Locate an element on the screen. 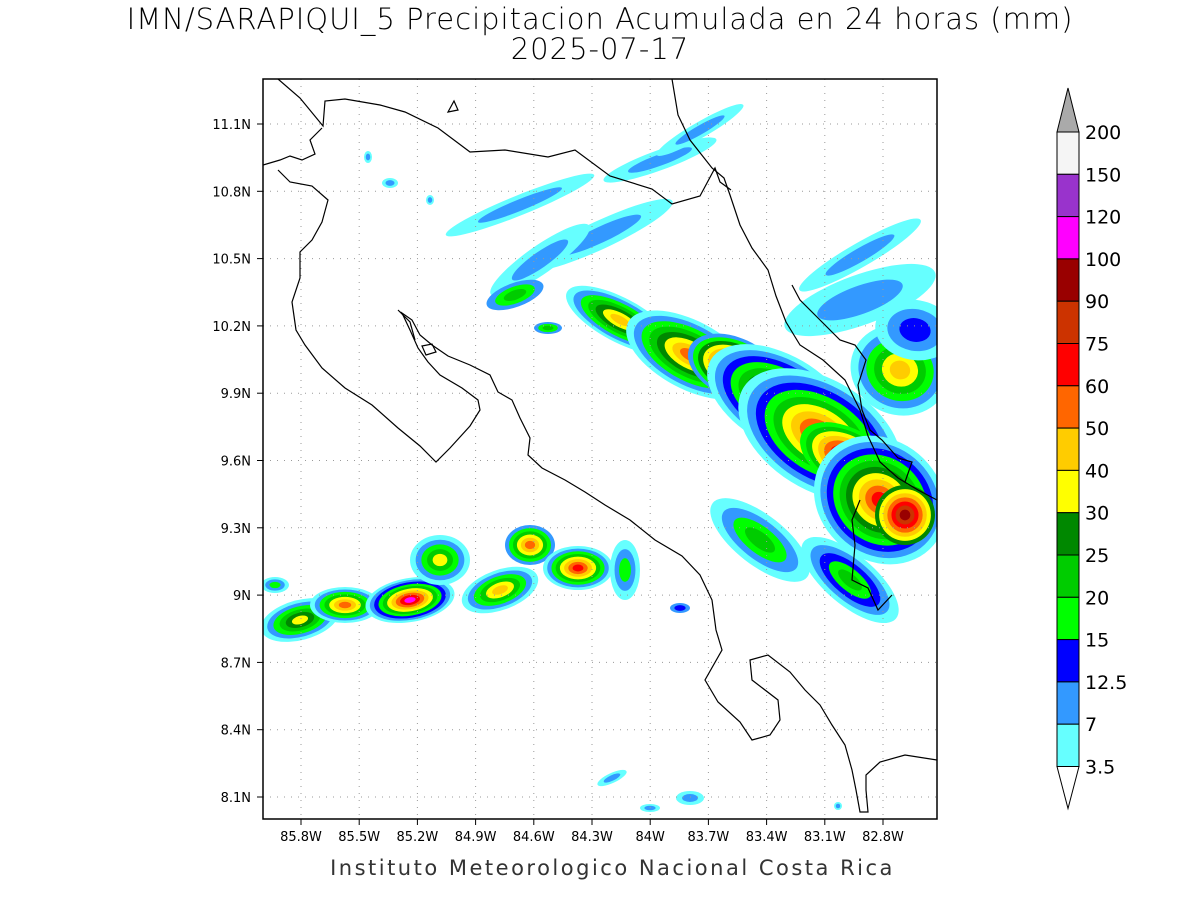 This screenshot has height=900, width=1200. colorbar-label: 120 is located at coordinates (1103, 218).